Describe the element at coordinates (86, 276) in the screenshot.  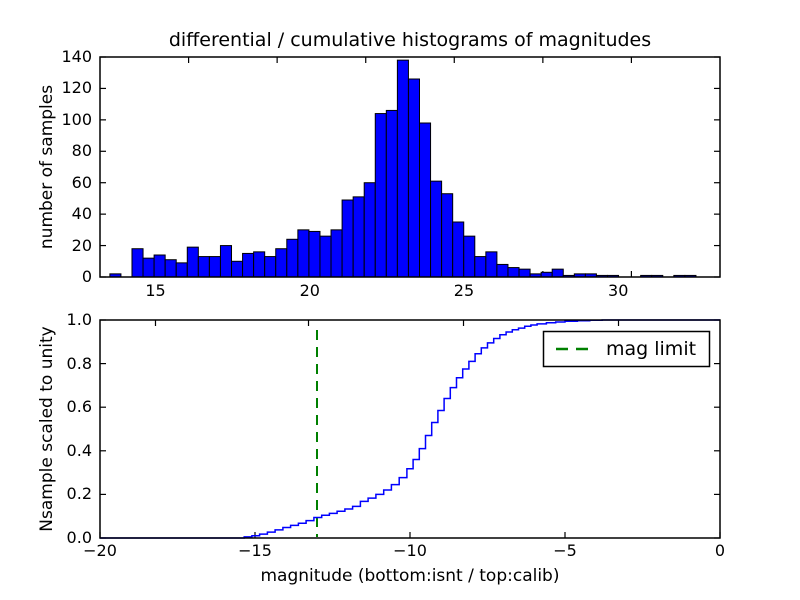
I see `top-y-tick-label: 0` at that location.